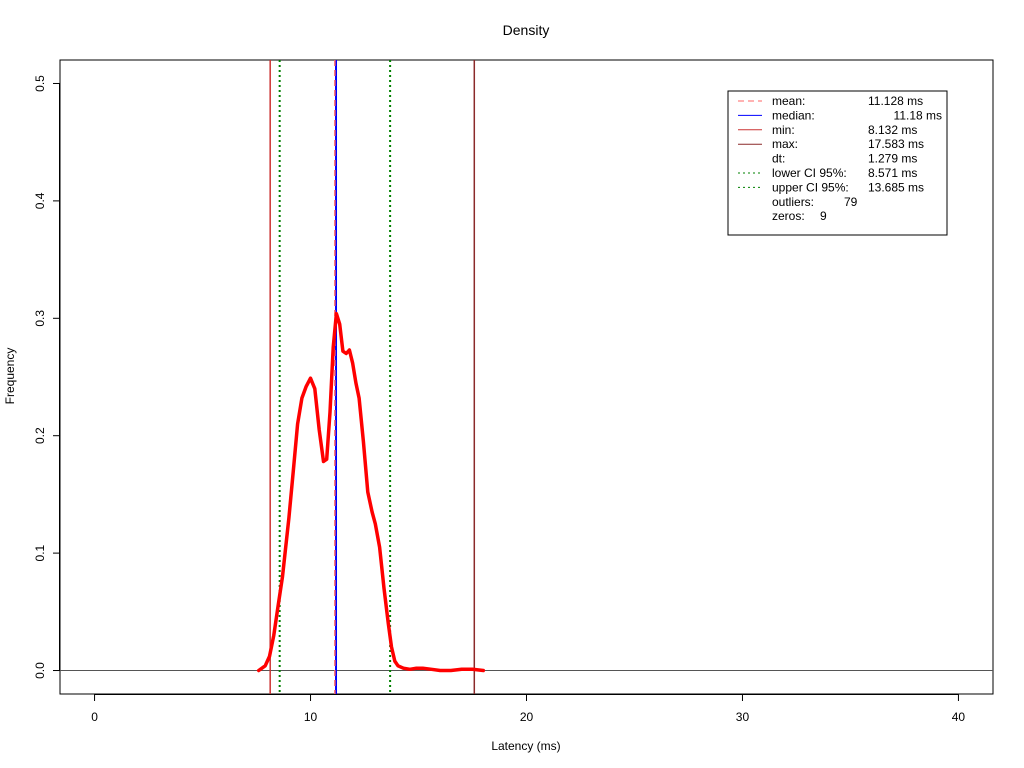 The width and height of the screenshot is (1024, 768). What do you see at coordinates (40, 670) in the screenshot?
I see `y-tick-label: 0.0` at bounding box center [40, 670].